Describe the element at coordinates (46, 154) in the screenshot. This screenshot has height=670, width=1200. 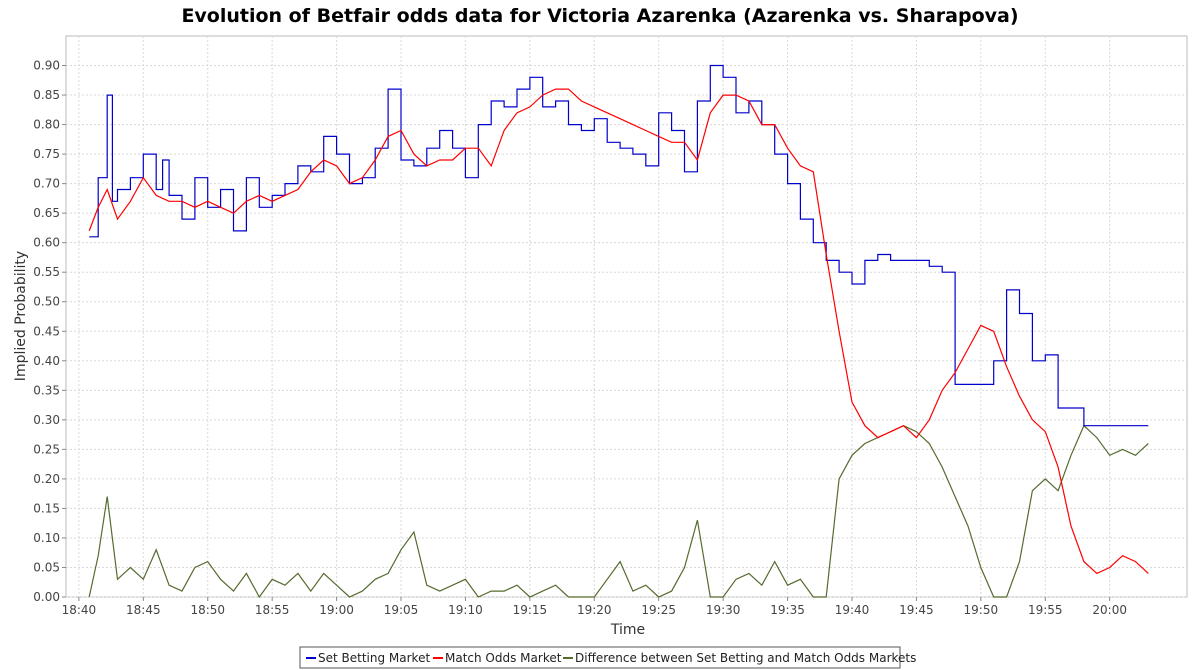
I see `y-tick-label: 0.75` at that location.